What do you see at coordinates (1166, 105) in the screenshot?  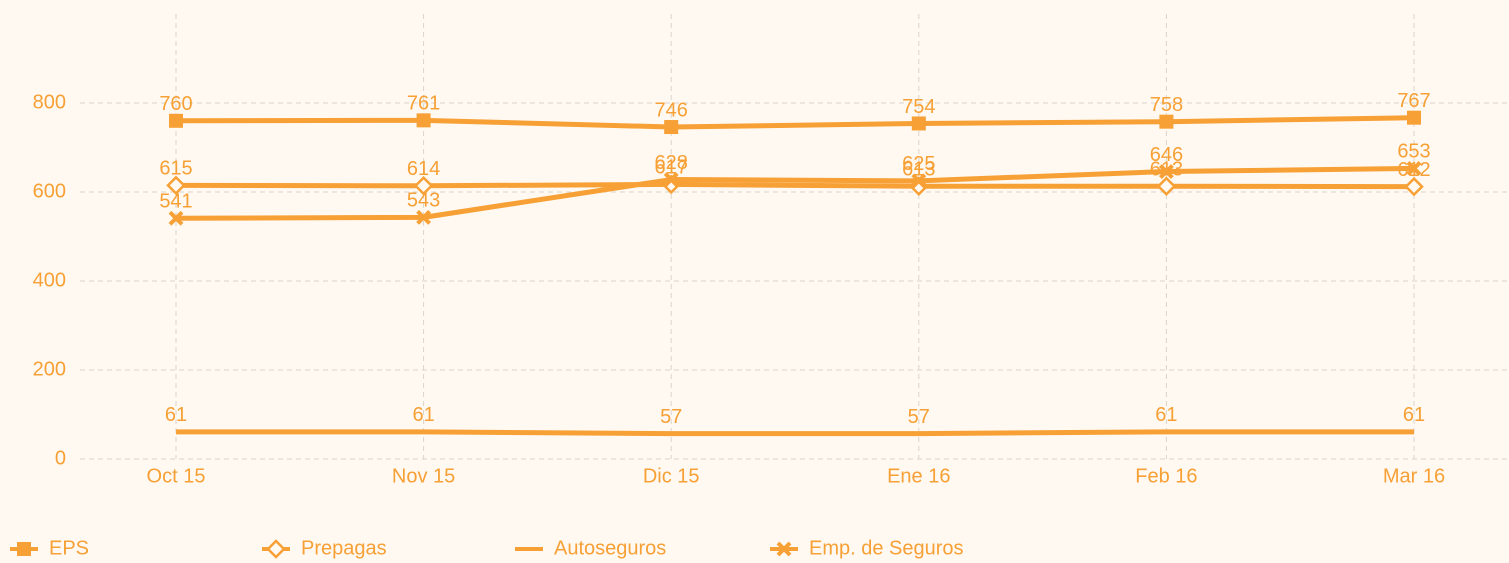 I see `data-label: 758` at bounding box center [1166, 105].